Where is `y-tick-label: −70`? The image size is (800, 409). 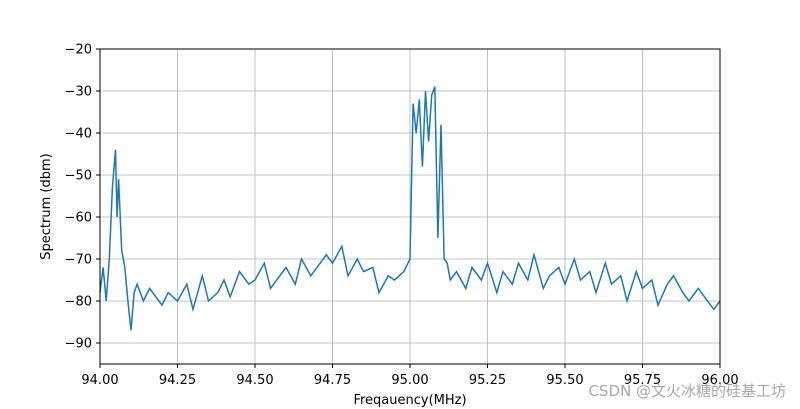
y-tick-label: −70 is located at coordinates (78, 260).